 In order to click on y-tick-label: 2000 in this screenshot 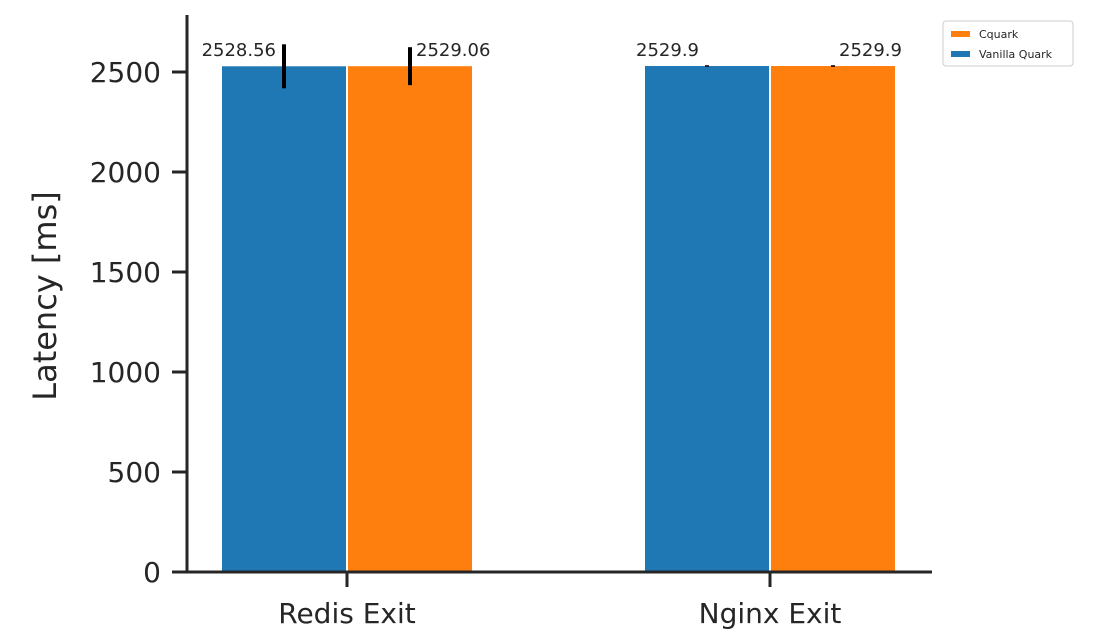, I will do `click(125, 172)`.